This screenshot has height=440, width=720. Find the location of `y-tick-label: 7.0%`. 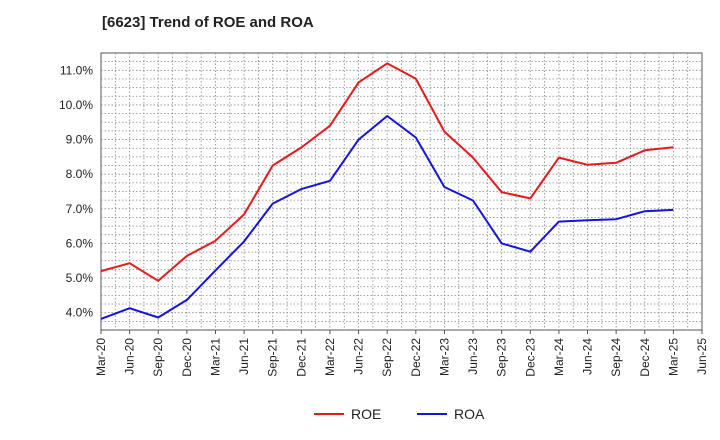

y-tick-label: 7.0% is located at coordinates (80, 209).